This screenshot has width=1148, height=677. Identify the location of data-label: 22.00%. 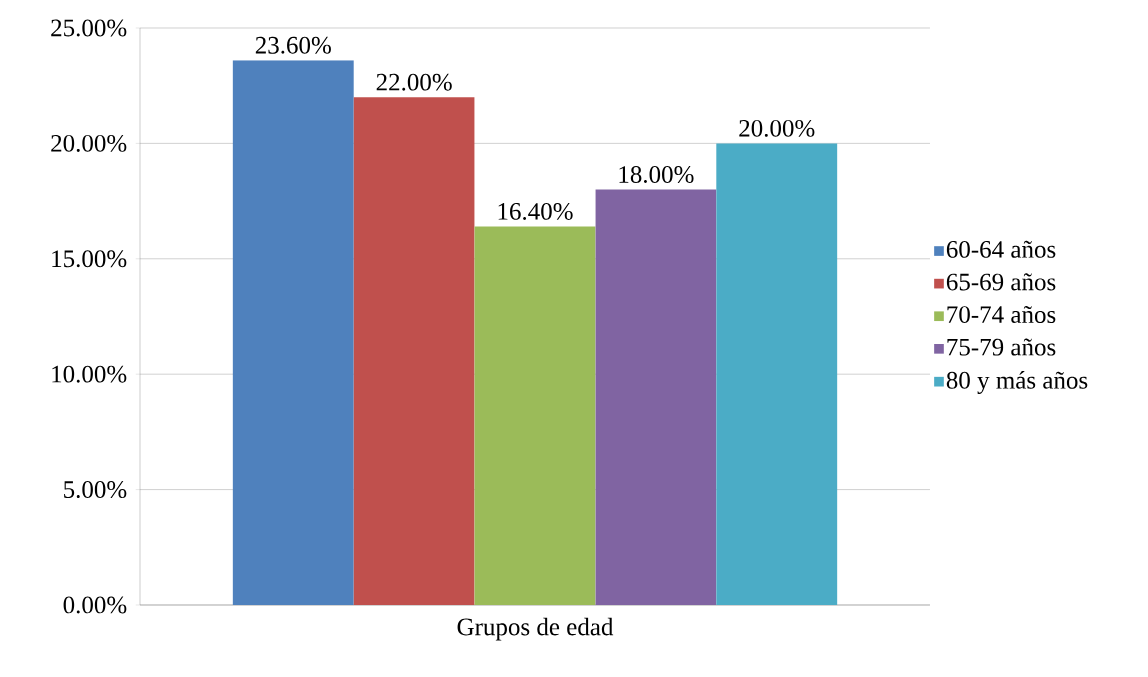
(414, 82).